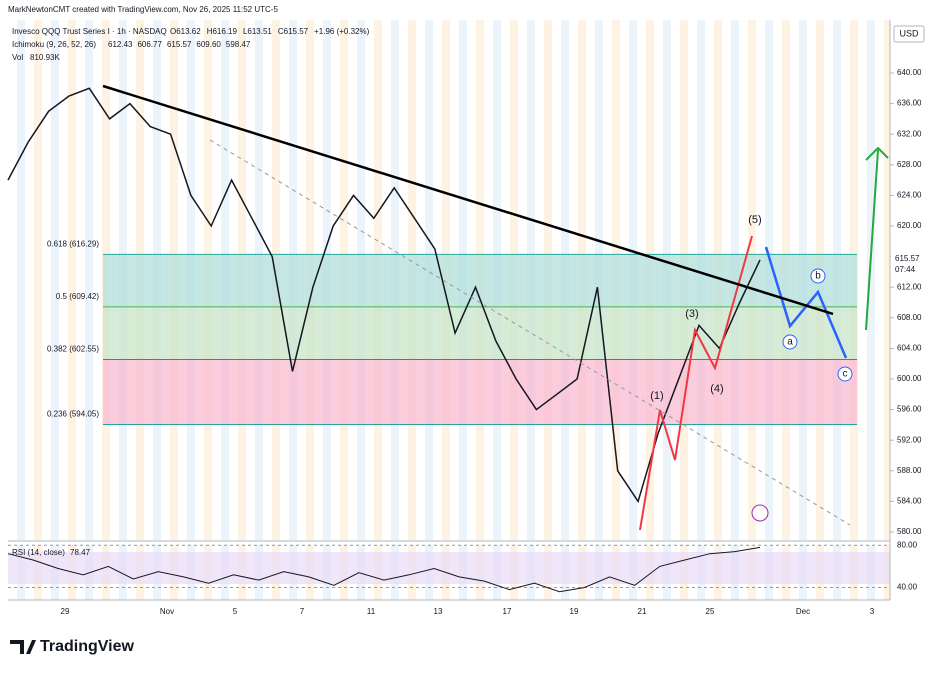  I want to click on fib-label: 0.618 (616.29), so click(73, 243).